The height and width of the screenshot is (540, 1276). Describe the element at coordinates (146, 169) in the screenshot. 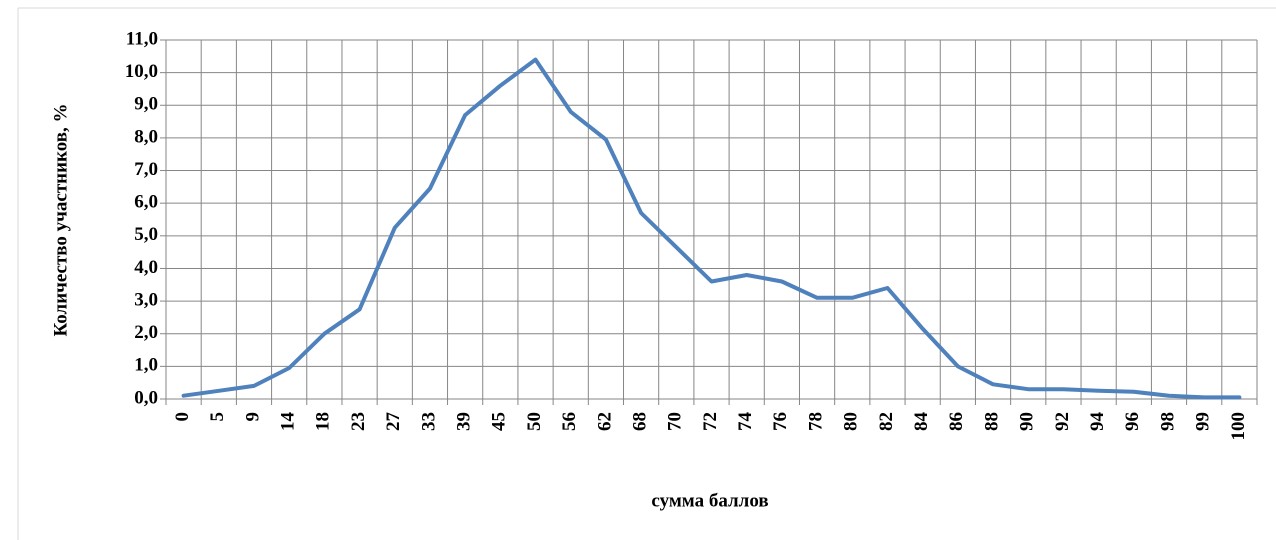

I see `y-tick-label: 7,0` at that location.